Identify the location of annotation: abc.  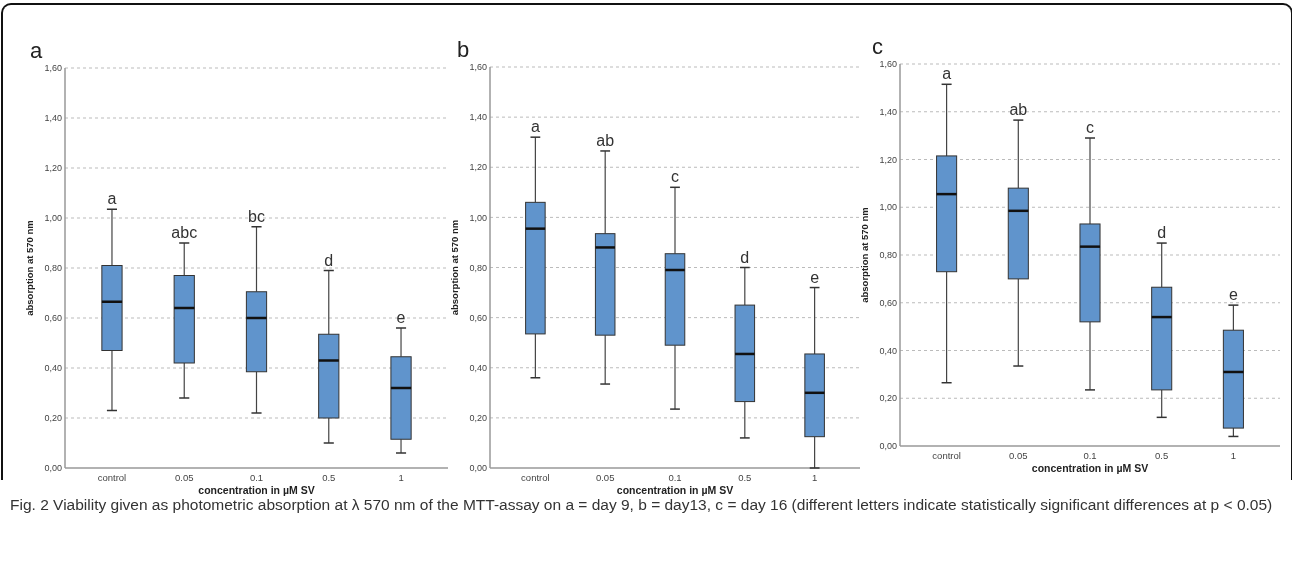
(184, 232).